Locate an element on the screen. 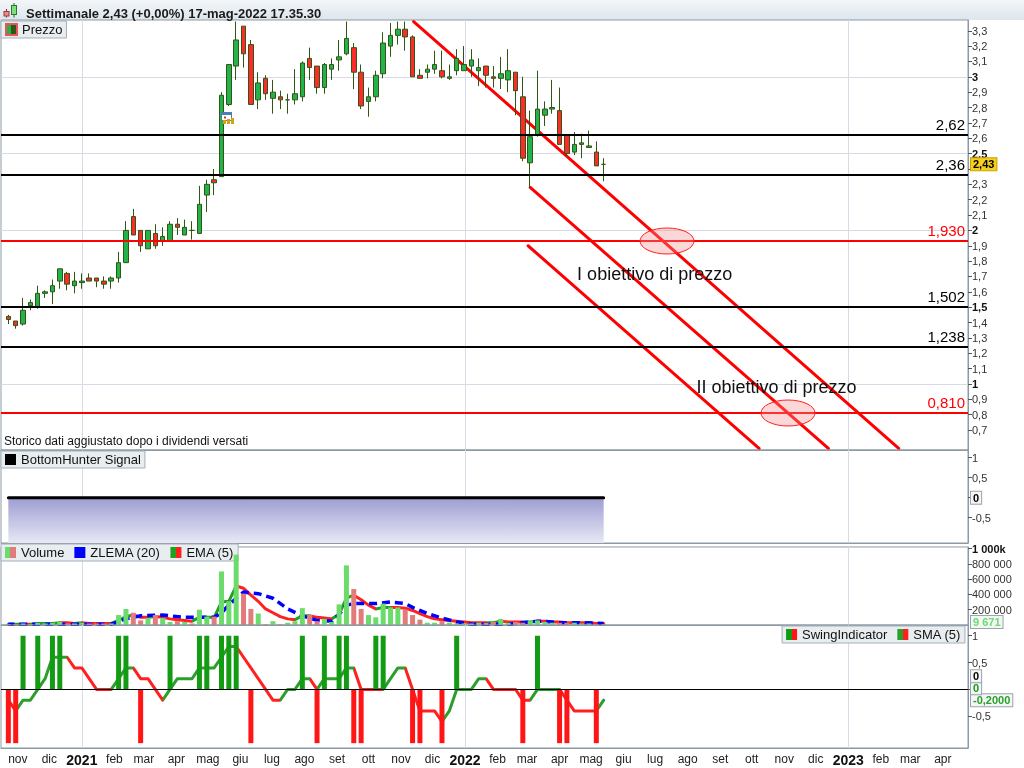 Image resolution: width=1024 pixels, height=768 pixels. y-tick-label: 1,4 is located at coordinates (980, 322).